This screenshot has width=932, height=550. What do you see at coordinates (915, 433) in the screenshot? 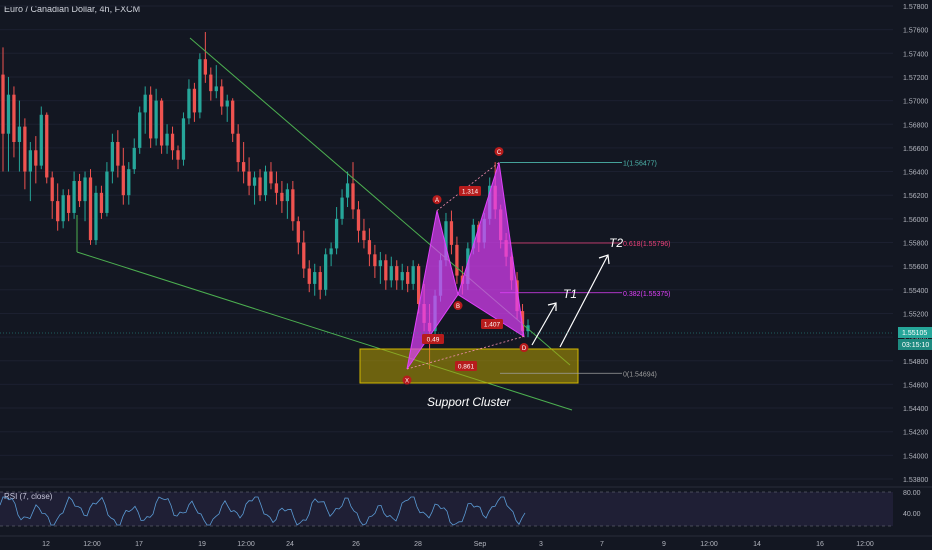
I see `price-tick-label: 1.54200` at bounding box center [915, 433].